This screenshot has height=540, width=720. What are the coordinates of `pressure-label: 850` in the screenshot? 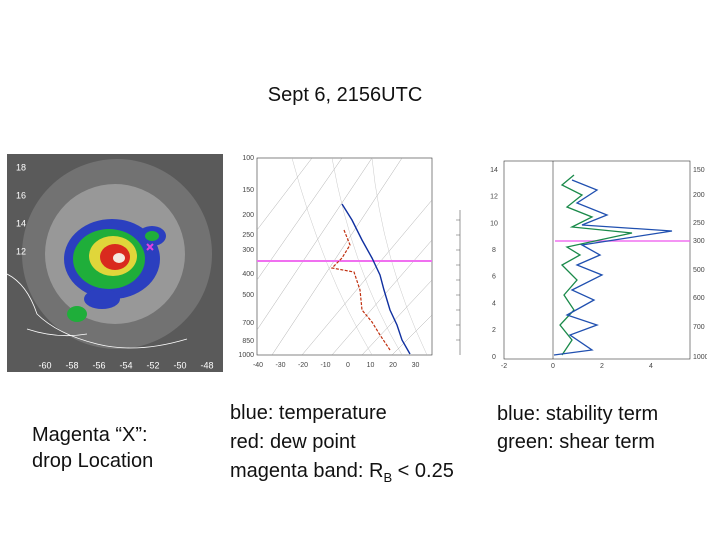 It's located at (248, 341).